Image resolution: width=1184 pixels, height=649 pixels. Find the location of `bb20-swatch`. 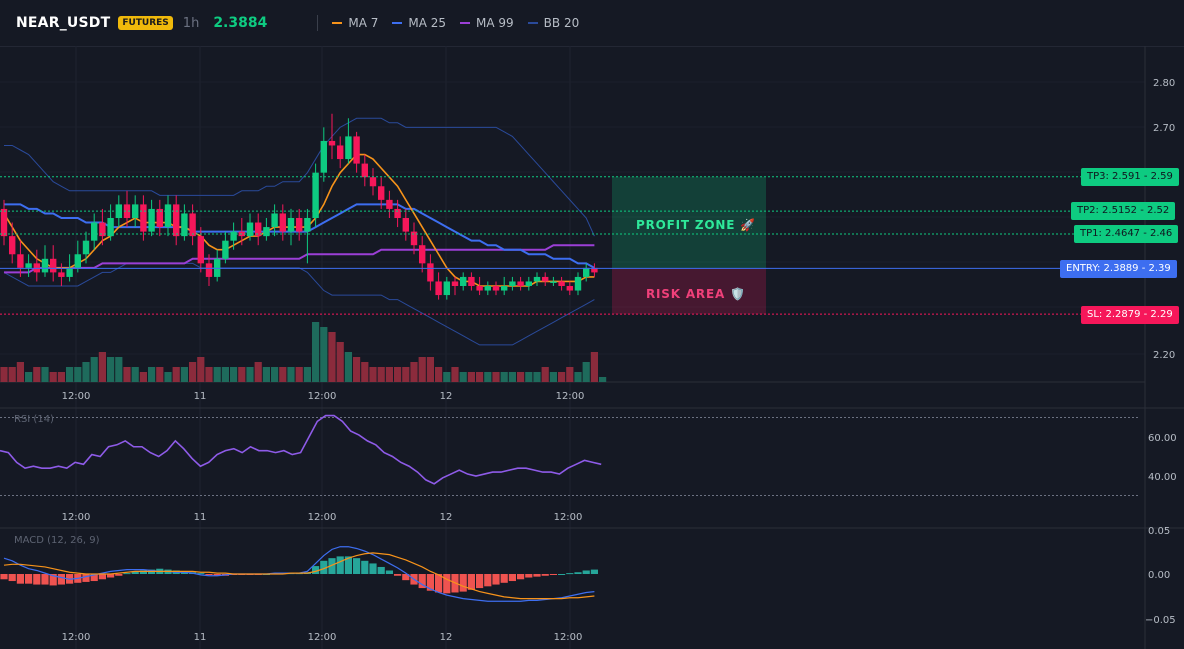

bb20-swatch is located at coordinates (532, 23).